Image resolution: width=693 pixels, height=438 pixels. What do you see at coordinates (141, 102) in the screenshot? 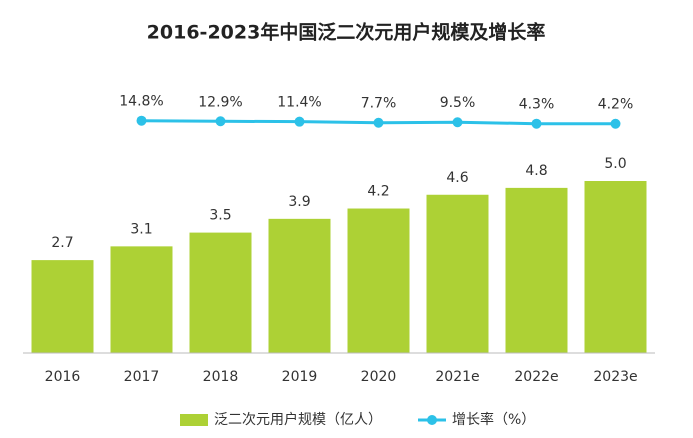
I see `line-value-label: 14.8%` at bounding box center [141, 102].